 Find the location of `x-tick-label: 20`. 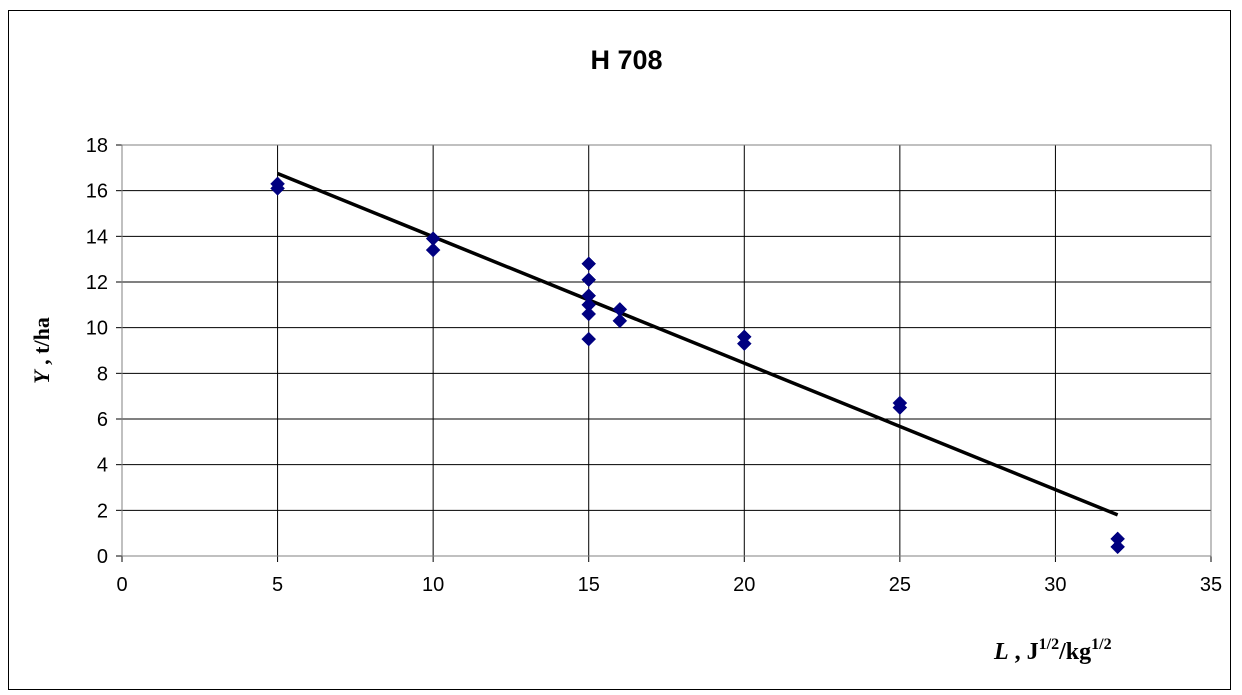

x-tick-label: 20 is located at coordinates (744, 585).